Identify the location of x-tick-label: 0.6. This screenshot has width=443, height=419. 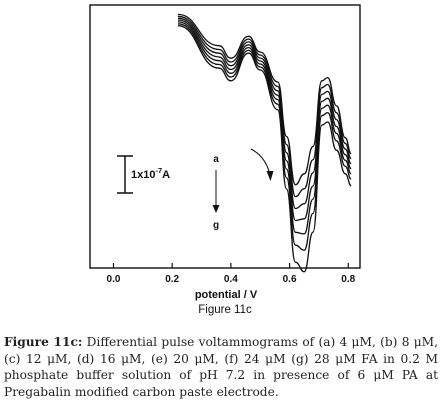
(290, 279).